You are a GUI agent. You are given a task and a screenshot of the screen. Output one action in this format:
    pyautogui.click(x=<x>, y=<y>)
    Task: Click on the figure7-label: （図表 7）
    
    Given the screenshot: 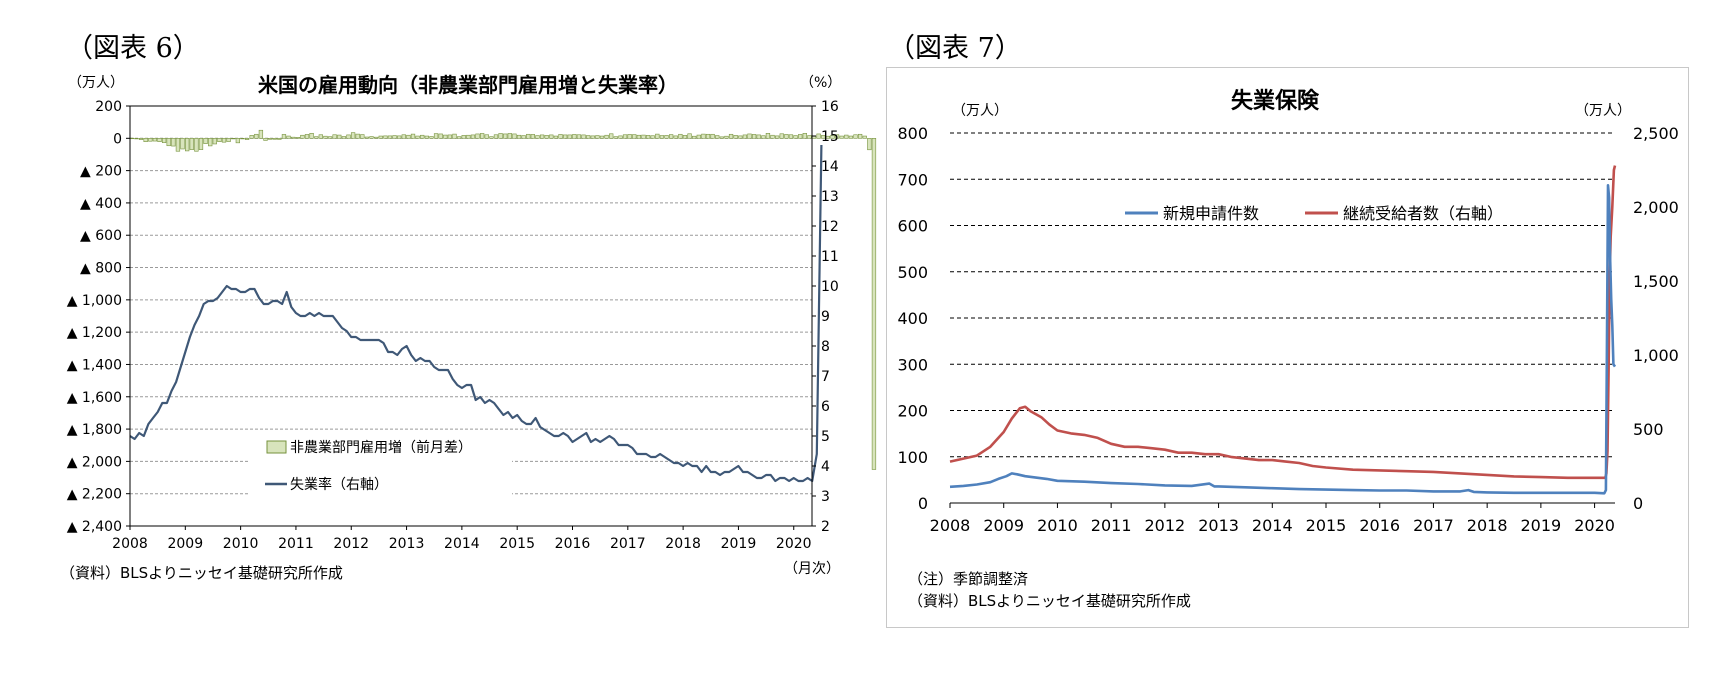 What is the action you would take?
    pyautogui.click(x=955, y=48)
    